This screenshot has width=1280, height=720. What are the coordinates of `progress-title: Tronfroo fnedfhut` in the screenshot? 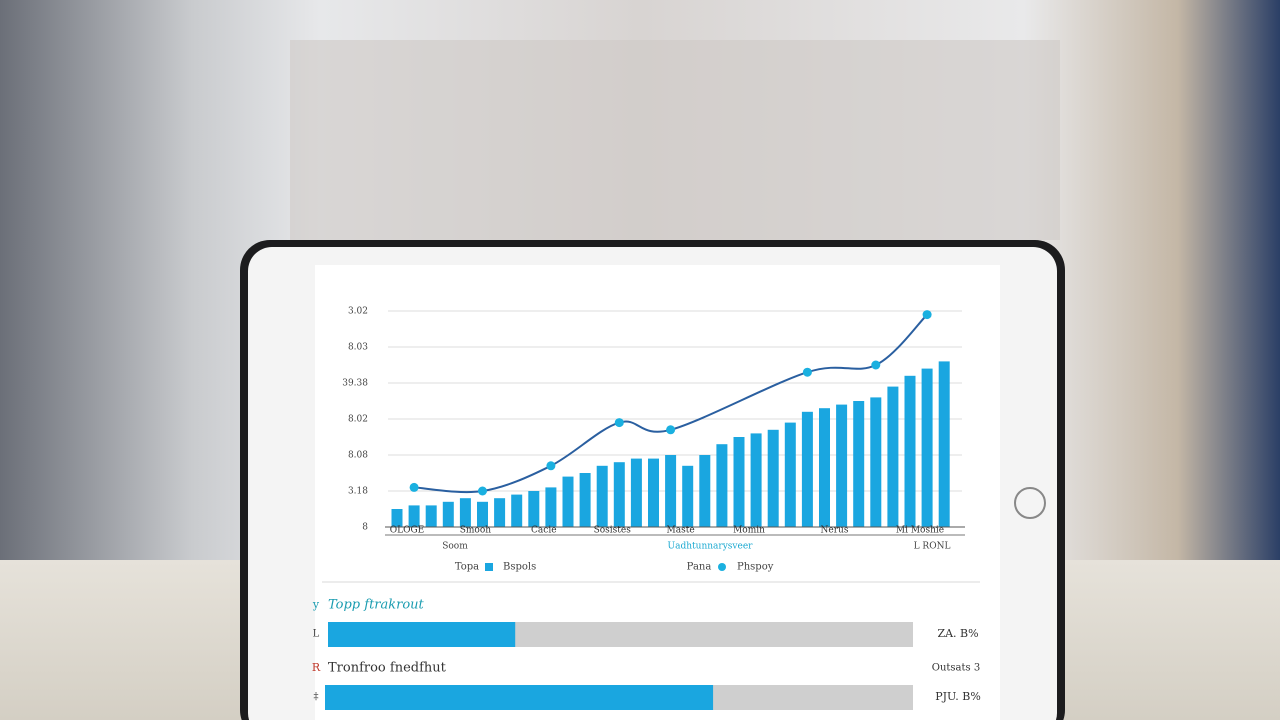 It's located at (387, 668).